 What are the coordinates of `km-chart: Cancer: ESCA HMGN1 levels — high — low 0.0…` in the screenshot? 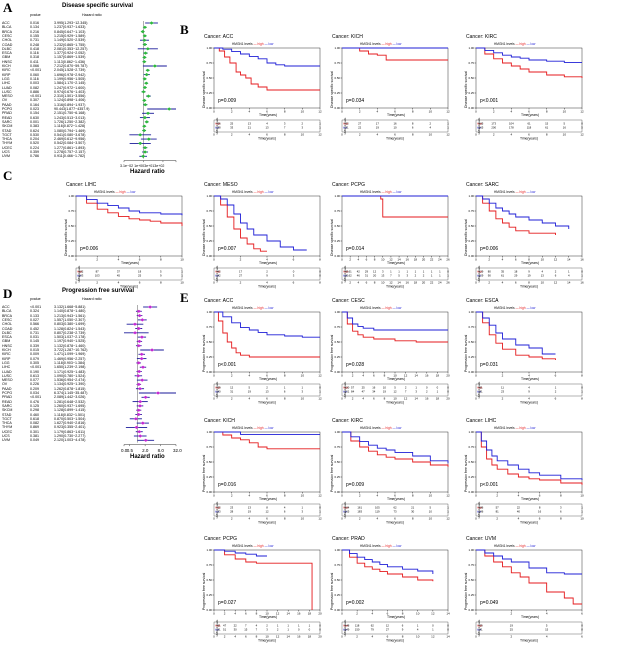 It's located at (524, 356).